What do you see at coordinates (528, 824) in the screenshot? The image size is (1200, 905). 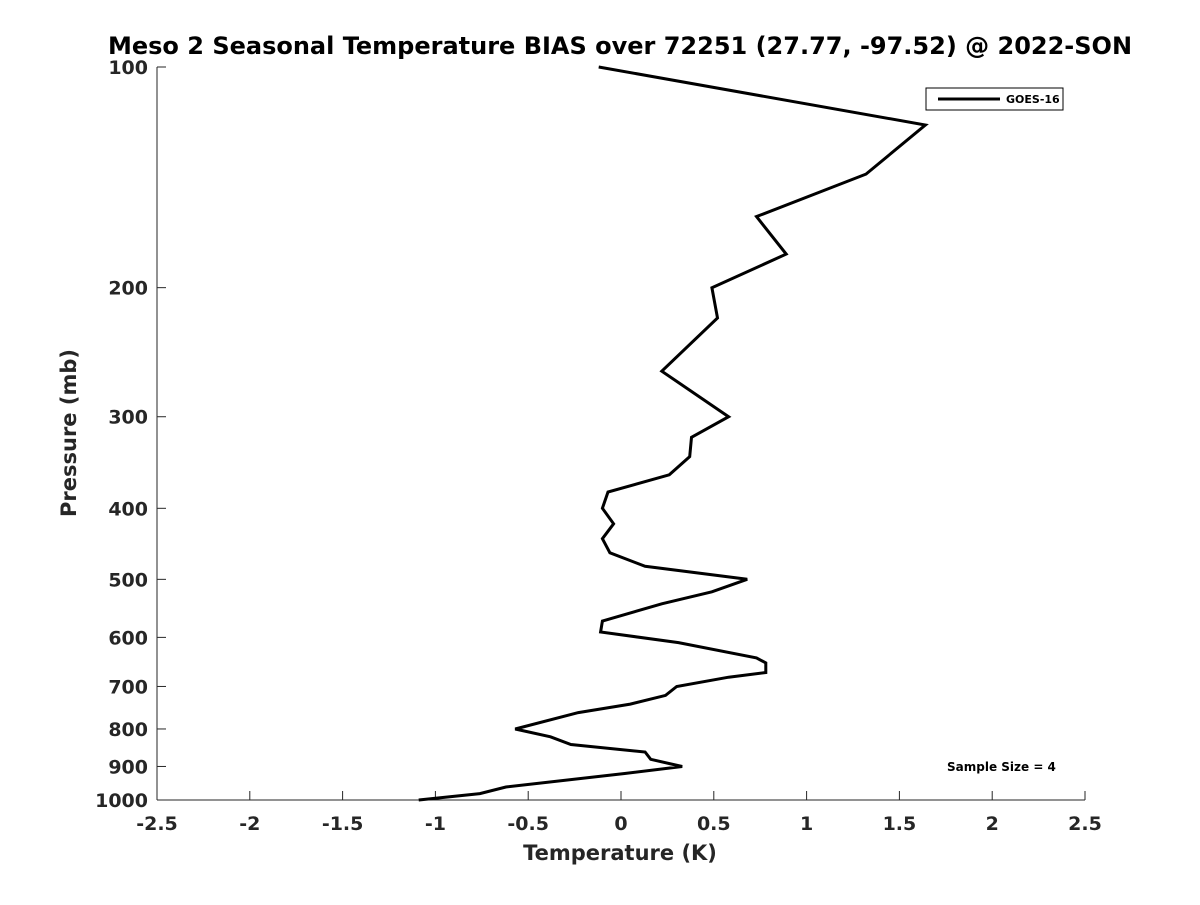 I see `x-tick-label: -0.5` at bounding box center [528, 824].